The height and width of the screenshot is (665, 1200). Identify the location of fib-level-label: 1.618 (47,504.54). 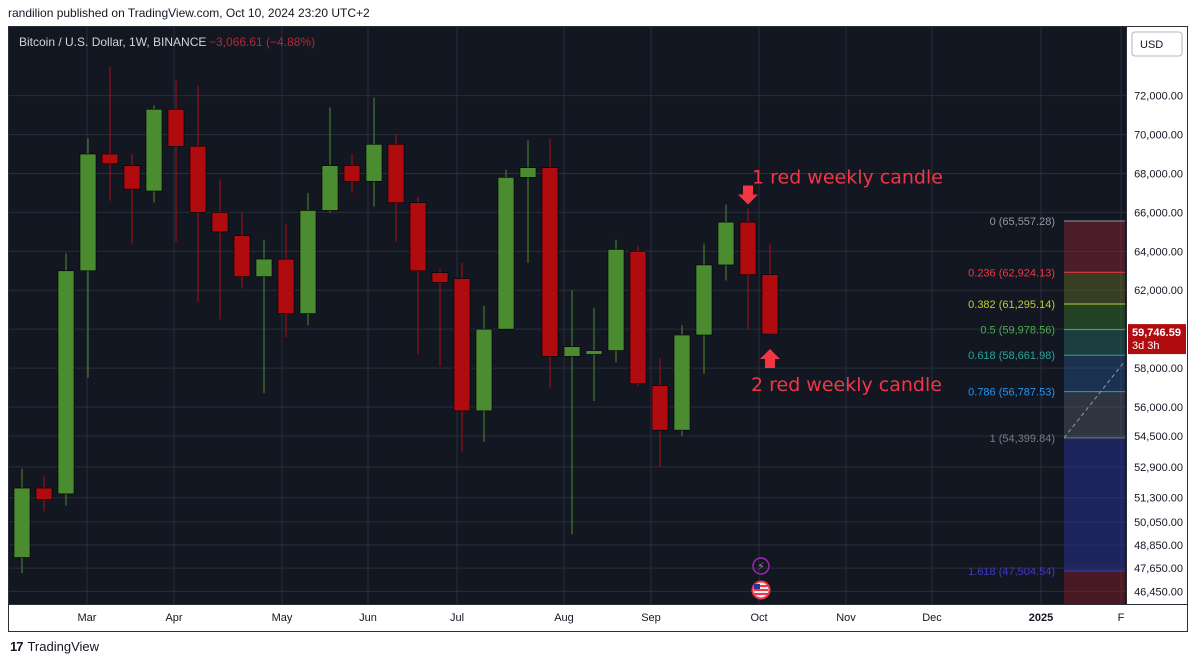
(1011, 572).